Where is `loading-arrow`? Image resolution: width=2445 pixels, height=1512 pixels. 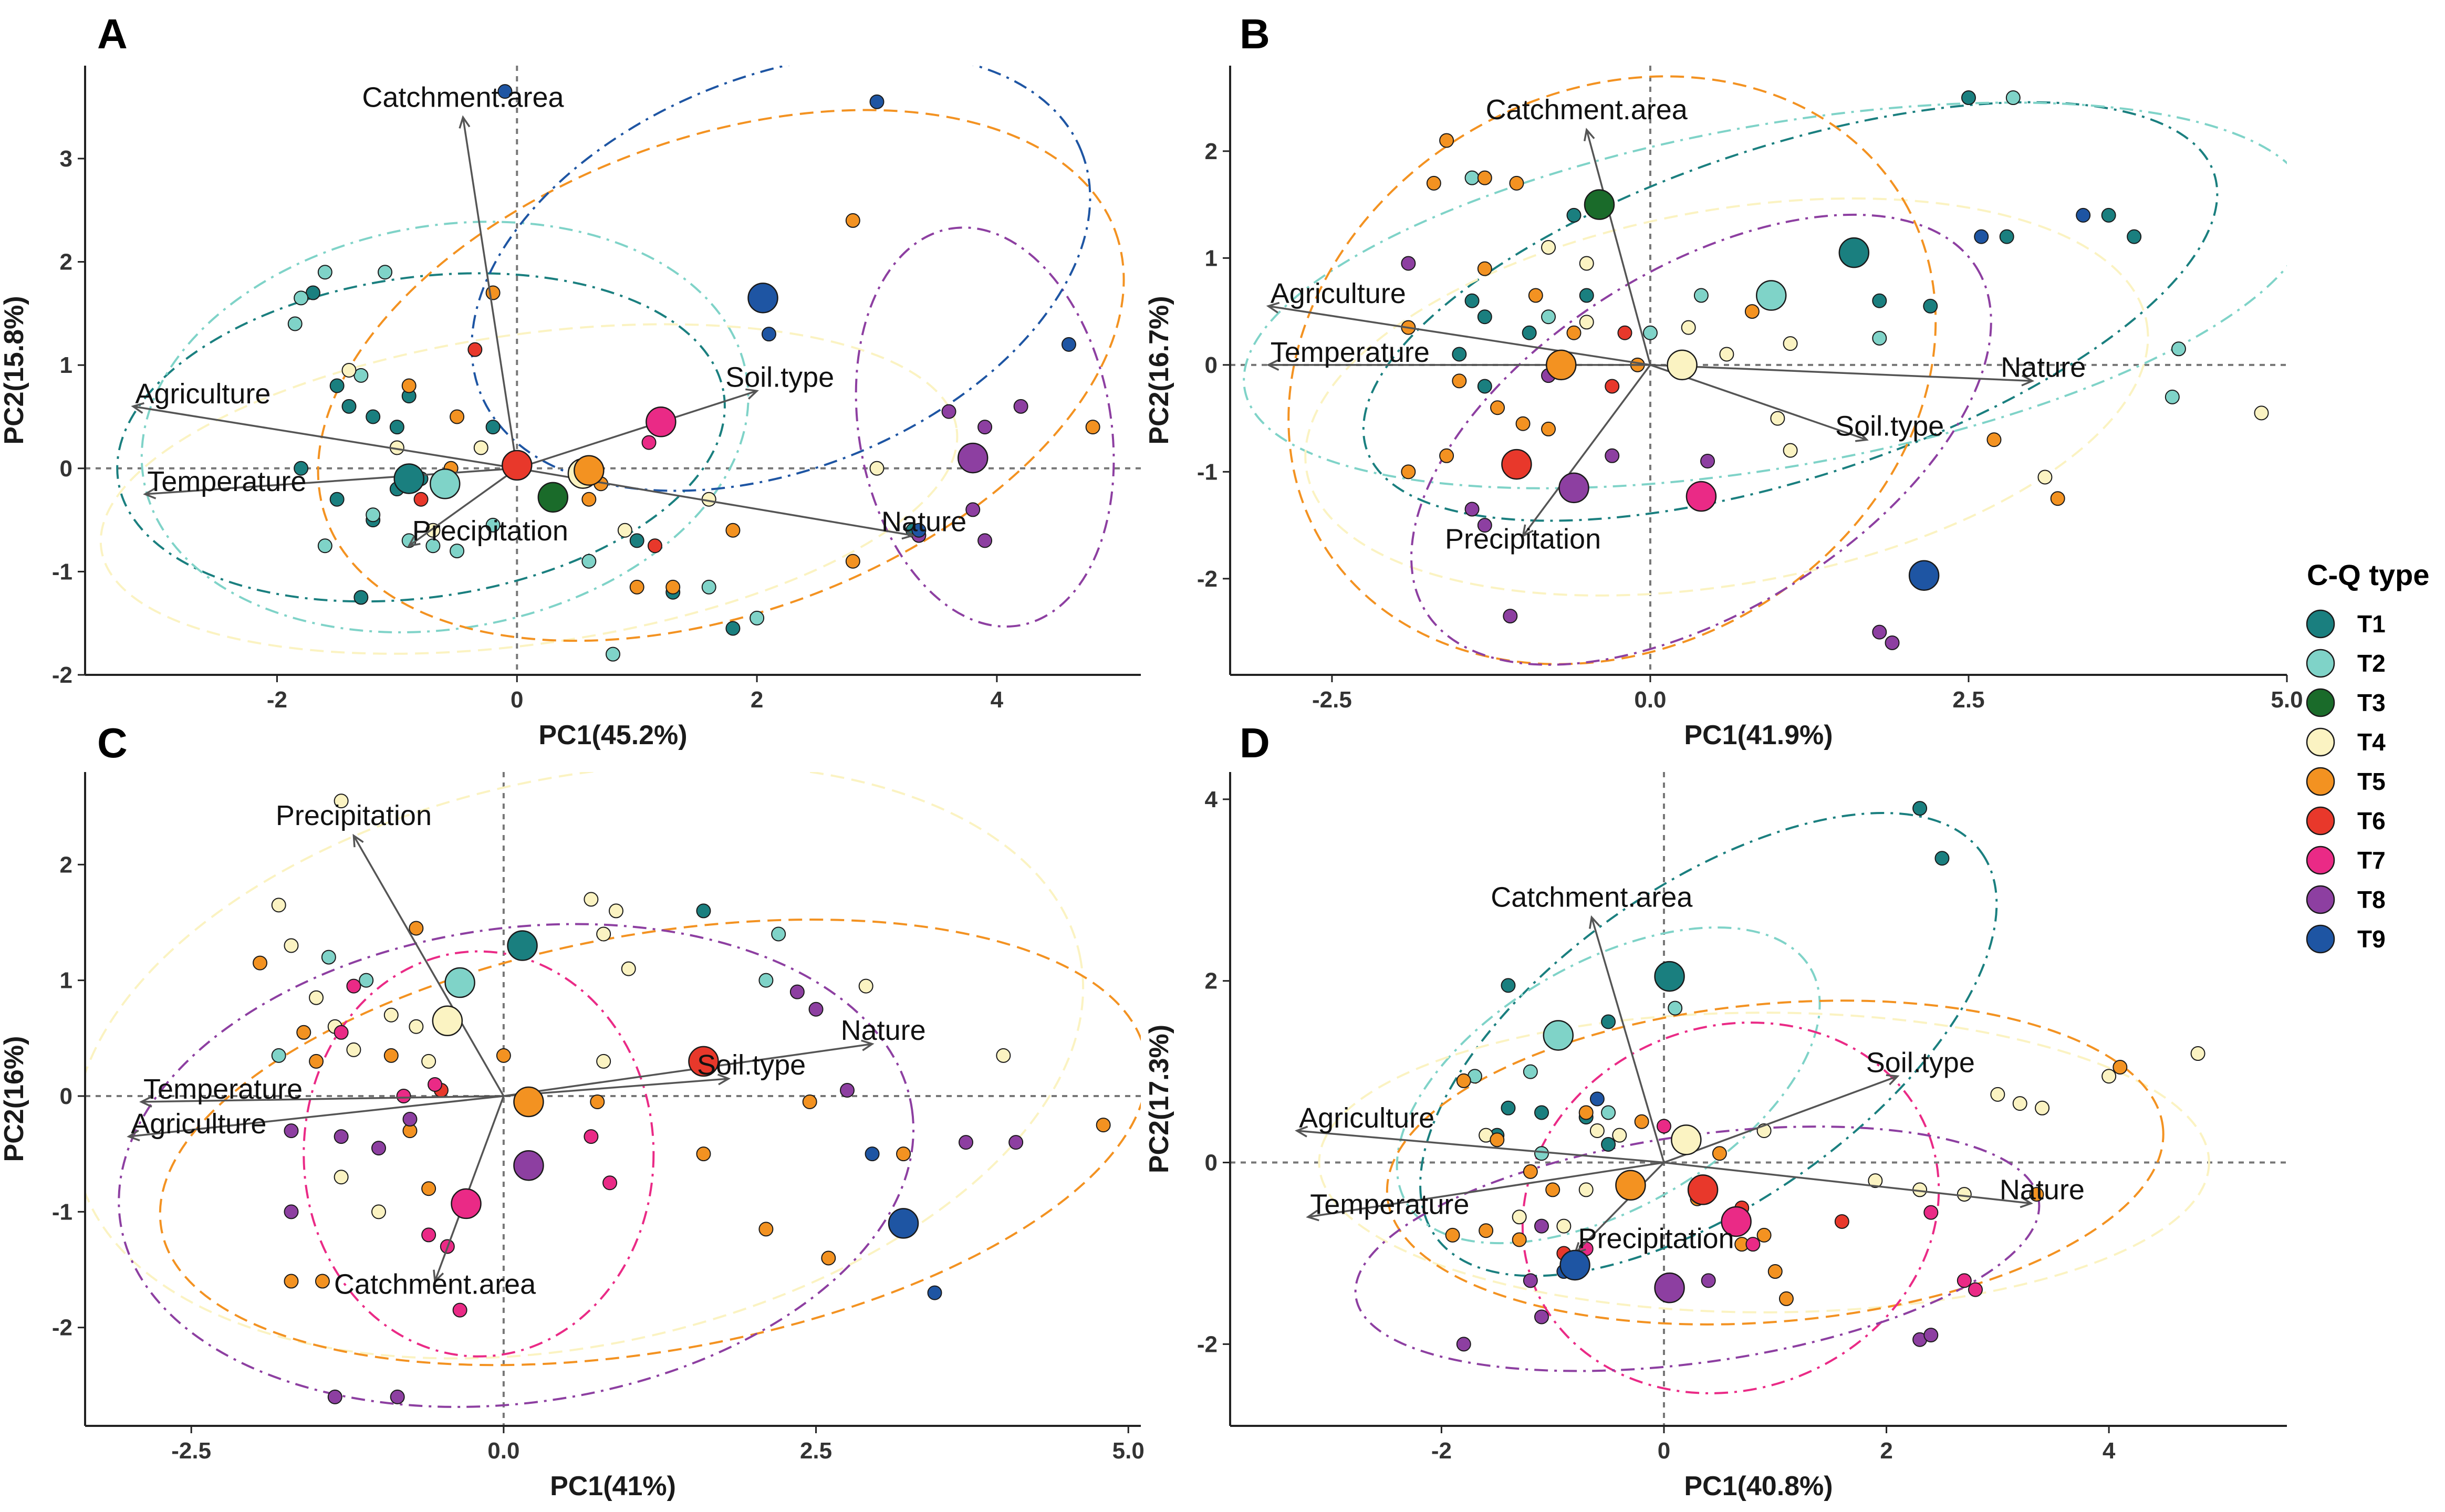 loading-arrow is located at coordinates (463, 507).